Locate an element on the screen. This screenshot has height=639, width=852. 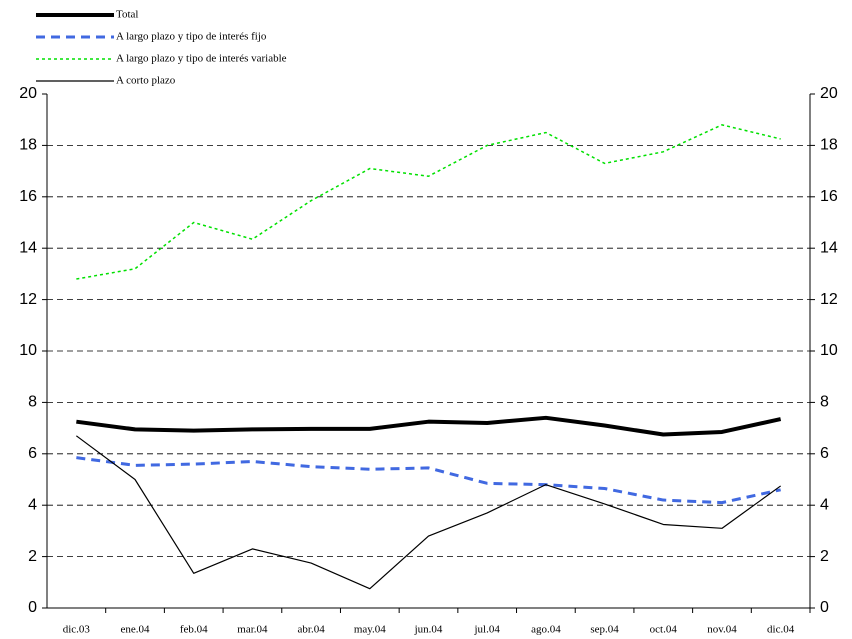
y2-tick-label: 12 is located at coordinates (829, 299).